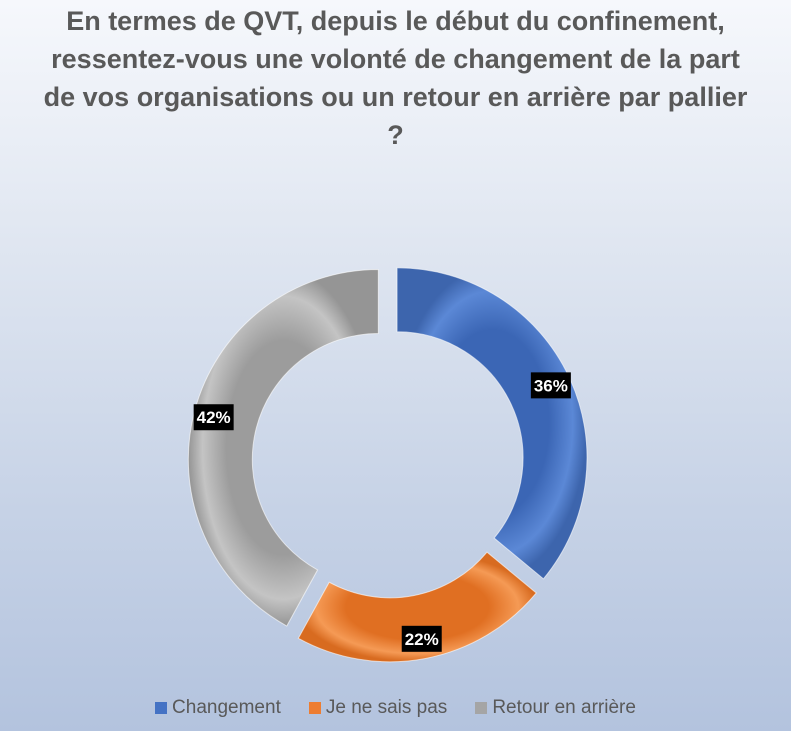 Image resolution: width=791 pixels, height=731 pixels. Describe the element at coordinates (314, 708) in the screenshot. I see `legend-swatch-je-ne-sais-pas` at that location.